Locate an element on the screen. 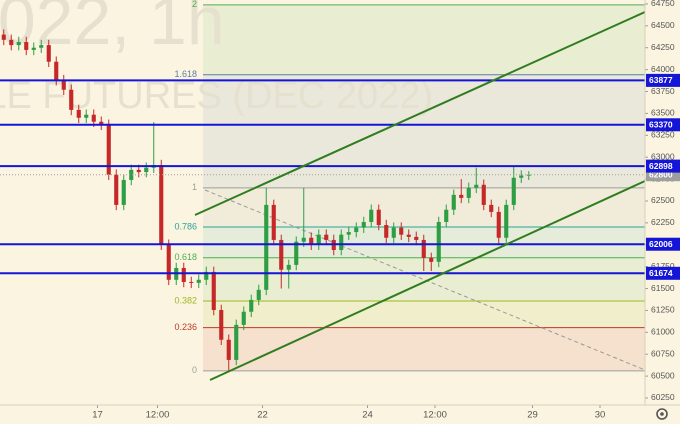 This screenshot has width=680, height=424. fib-level-label: 2 is located at coordinates (194, 4).